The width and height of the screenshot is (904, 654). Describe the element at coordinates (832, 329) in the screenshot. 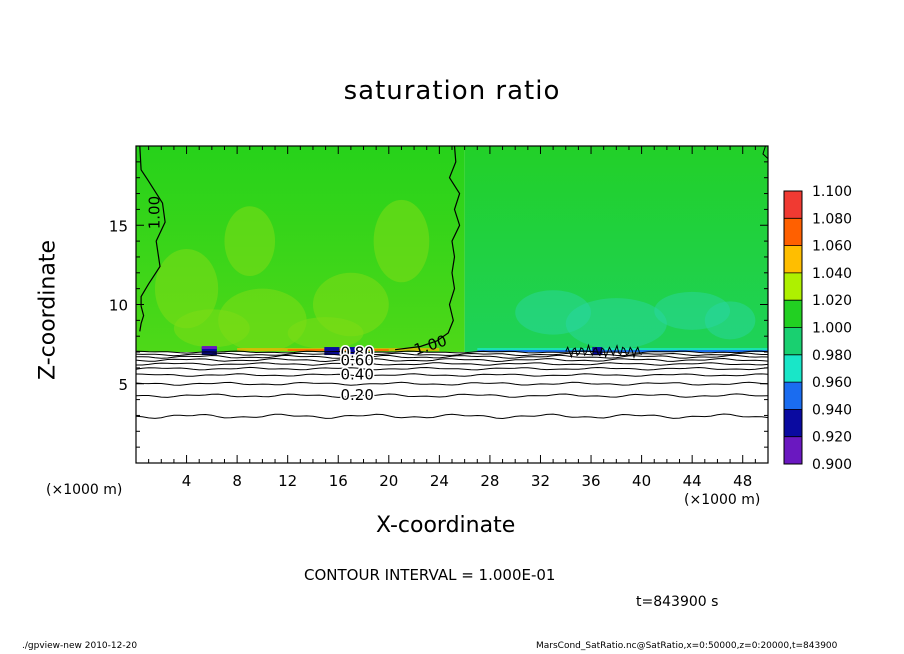

I see `colorbar-label: 1.000` at that location.